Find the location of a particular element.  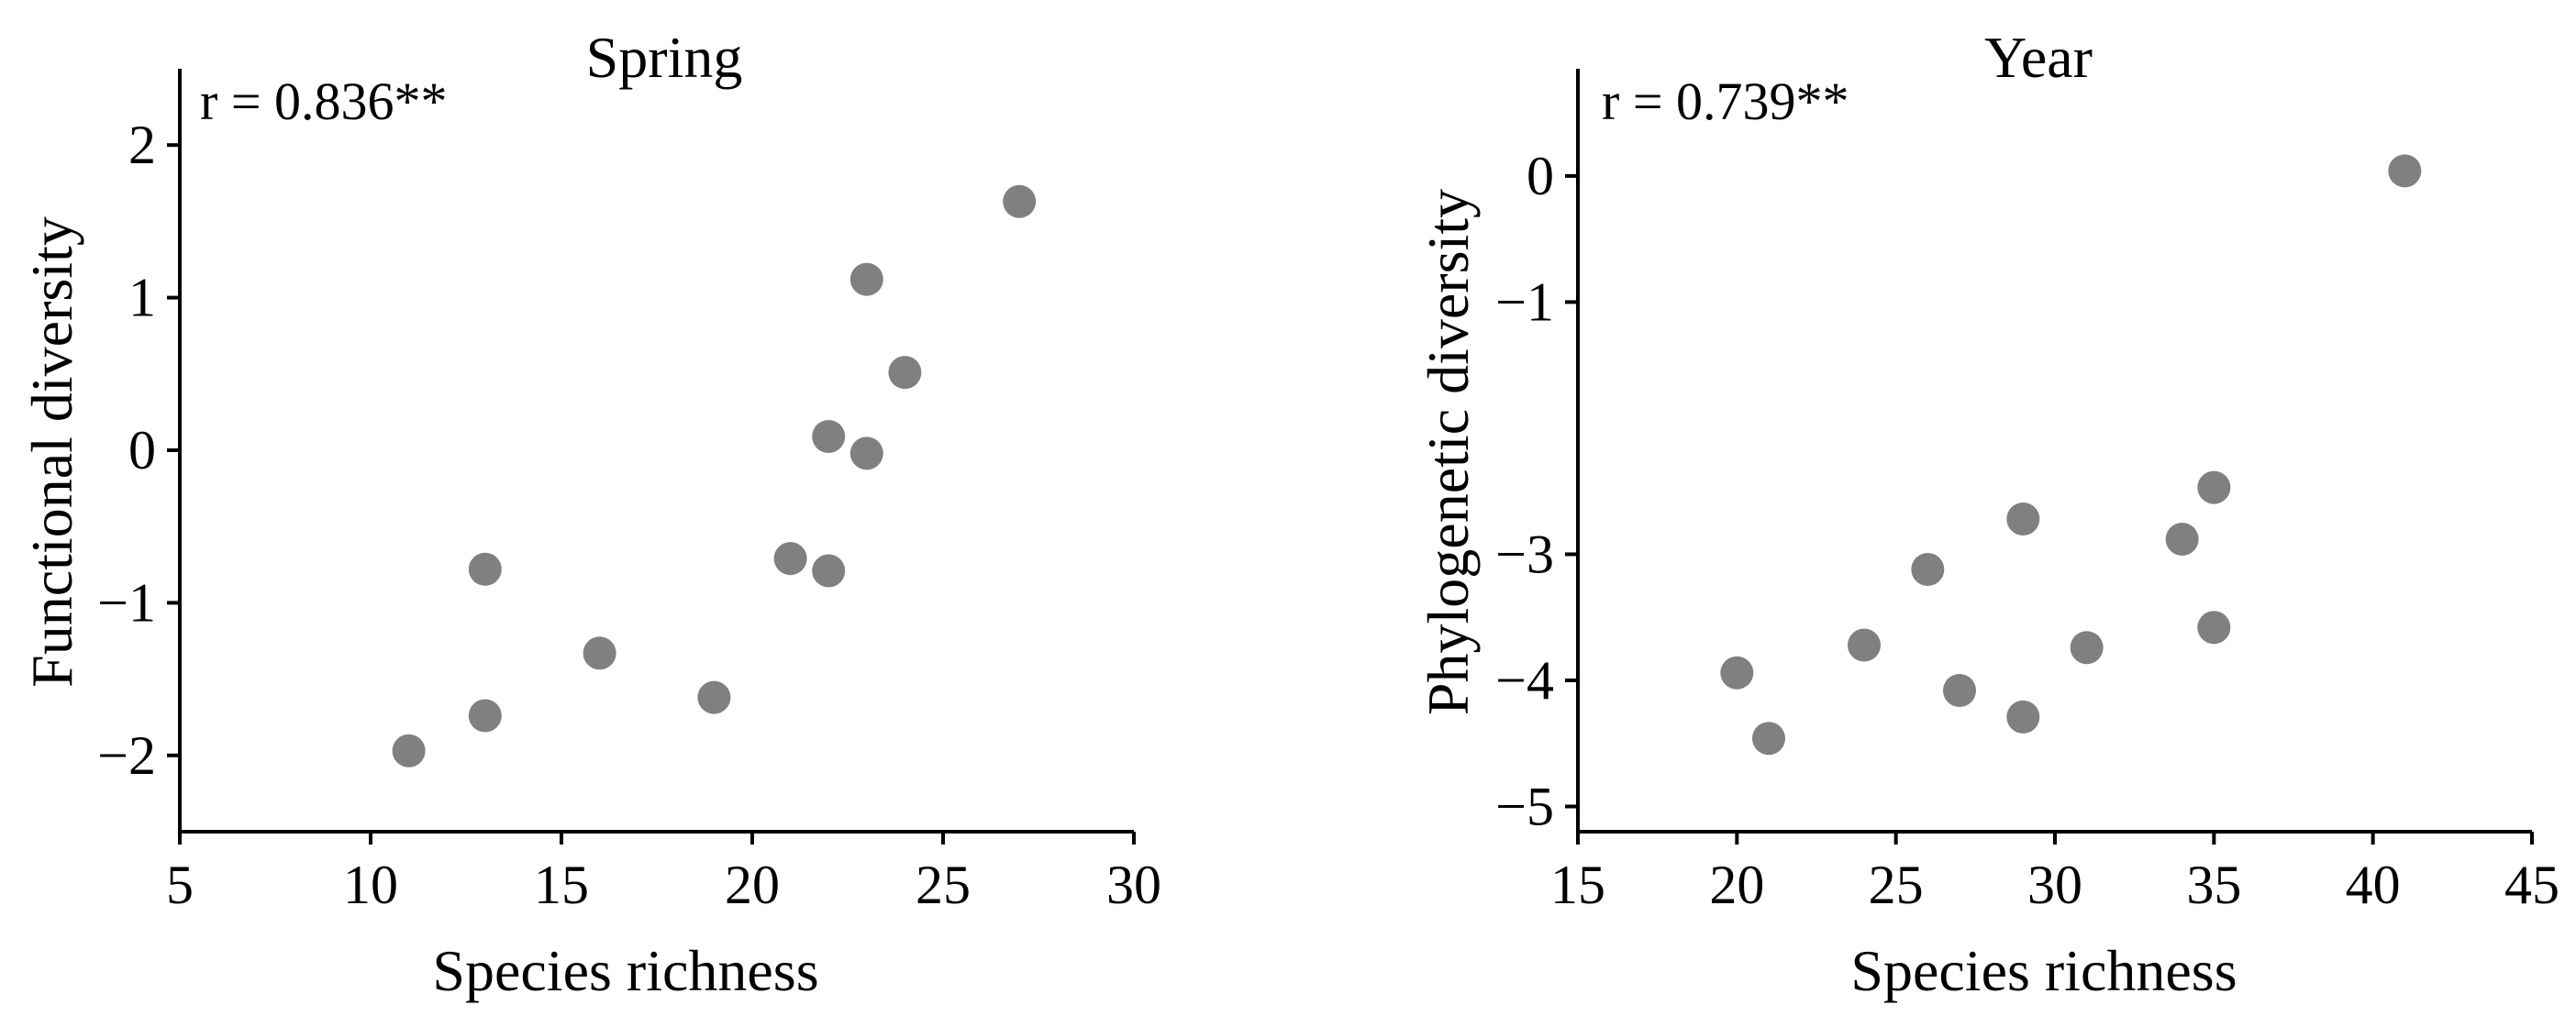

year-y-ticks: −5 −4 −3 −1 0 is located at coordinates (1536, 491).